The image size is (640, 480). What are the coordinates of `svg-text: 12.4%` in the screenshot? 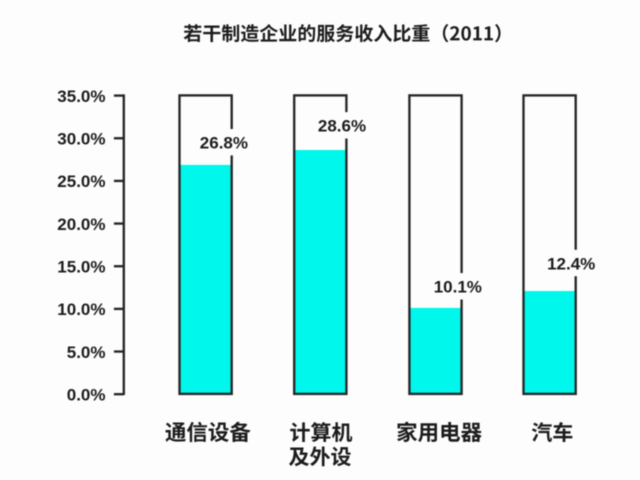 It's located at (571, 263).